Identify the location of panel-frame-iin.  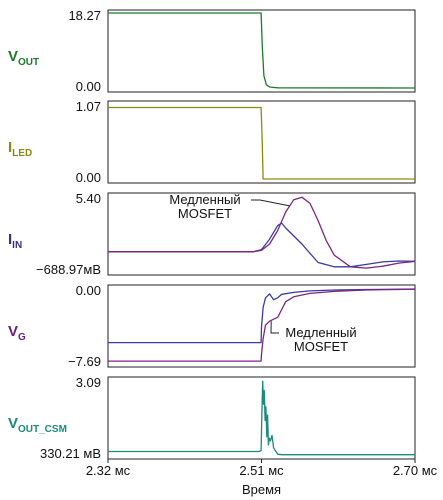
(261, 234).